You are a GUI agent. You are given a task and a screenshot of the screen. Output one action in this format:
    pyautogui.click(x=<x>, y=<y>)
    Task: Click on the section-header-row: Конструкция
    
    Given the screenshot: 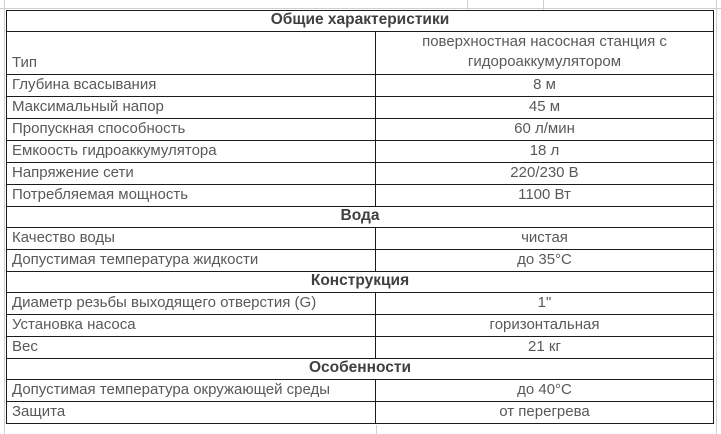 What is the action you would take?
    pyautogui.click(x=360, y=282)
    